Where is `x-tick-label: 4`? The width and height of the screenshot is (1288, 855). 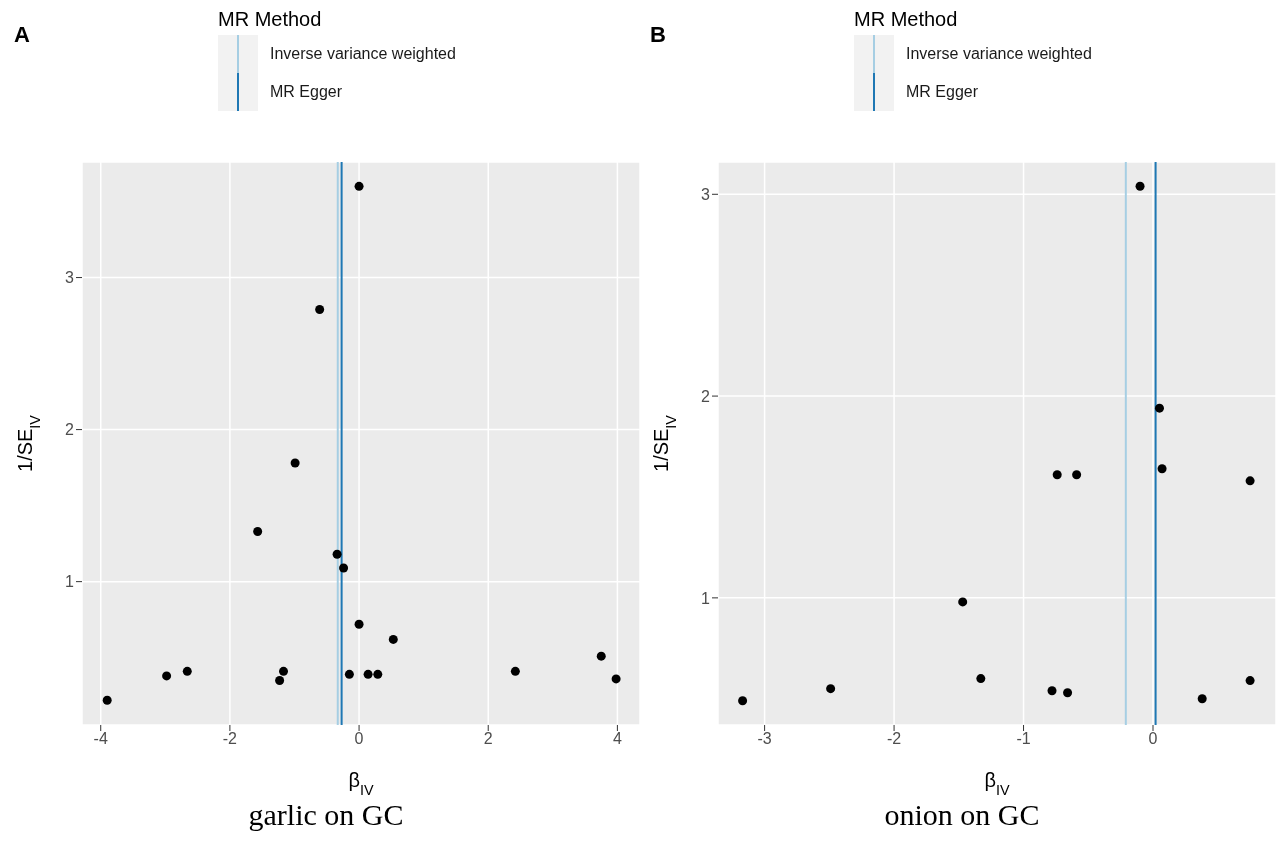
x-tick-label: 4 is located at coordinates (617, 739).